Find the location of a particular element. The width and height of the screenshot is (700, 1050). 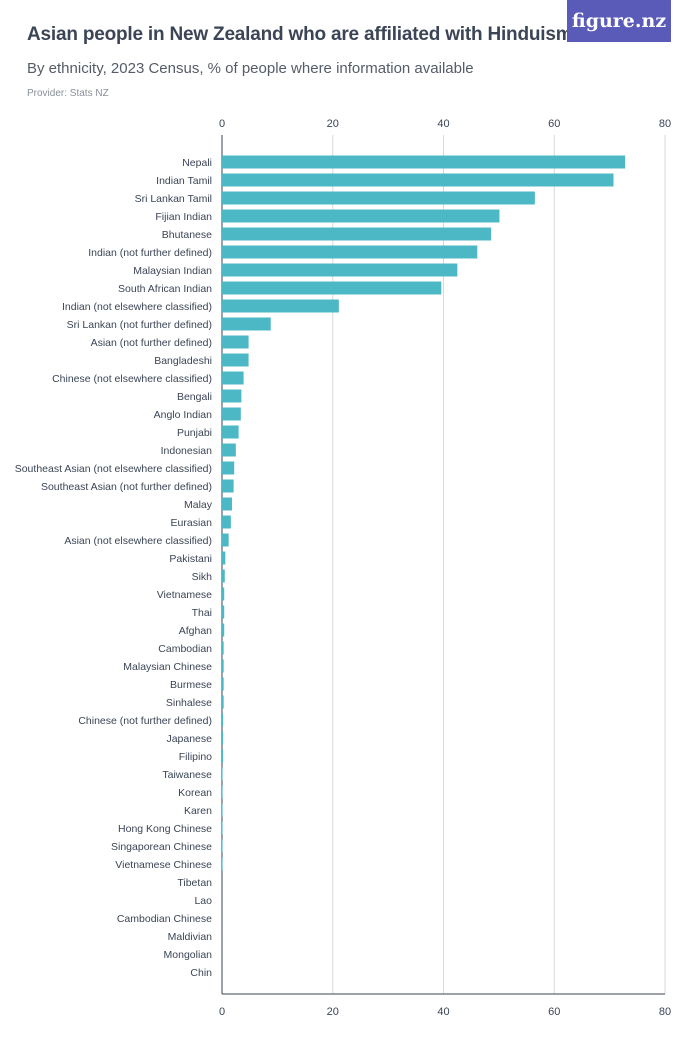

category-label: Indonesian is located at coordinates (187, 451).